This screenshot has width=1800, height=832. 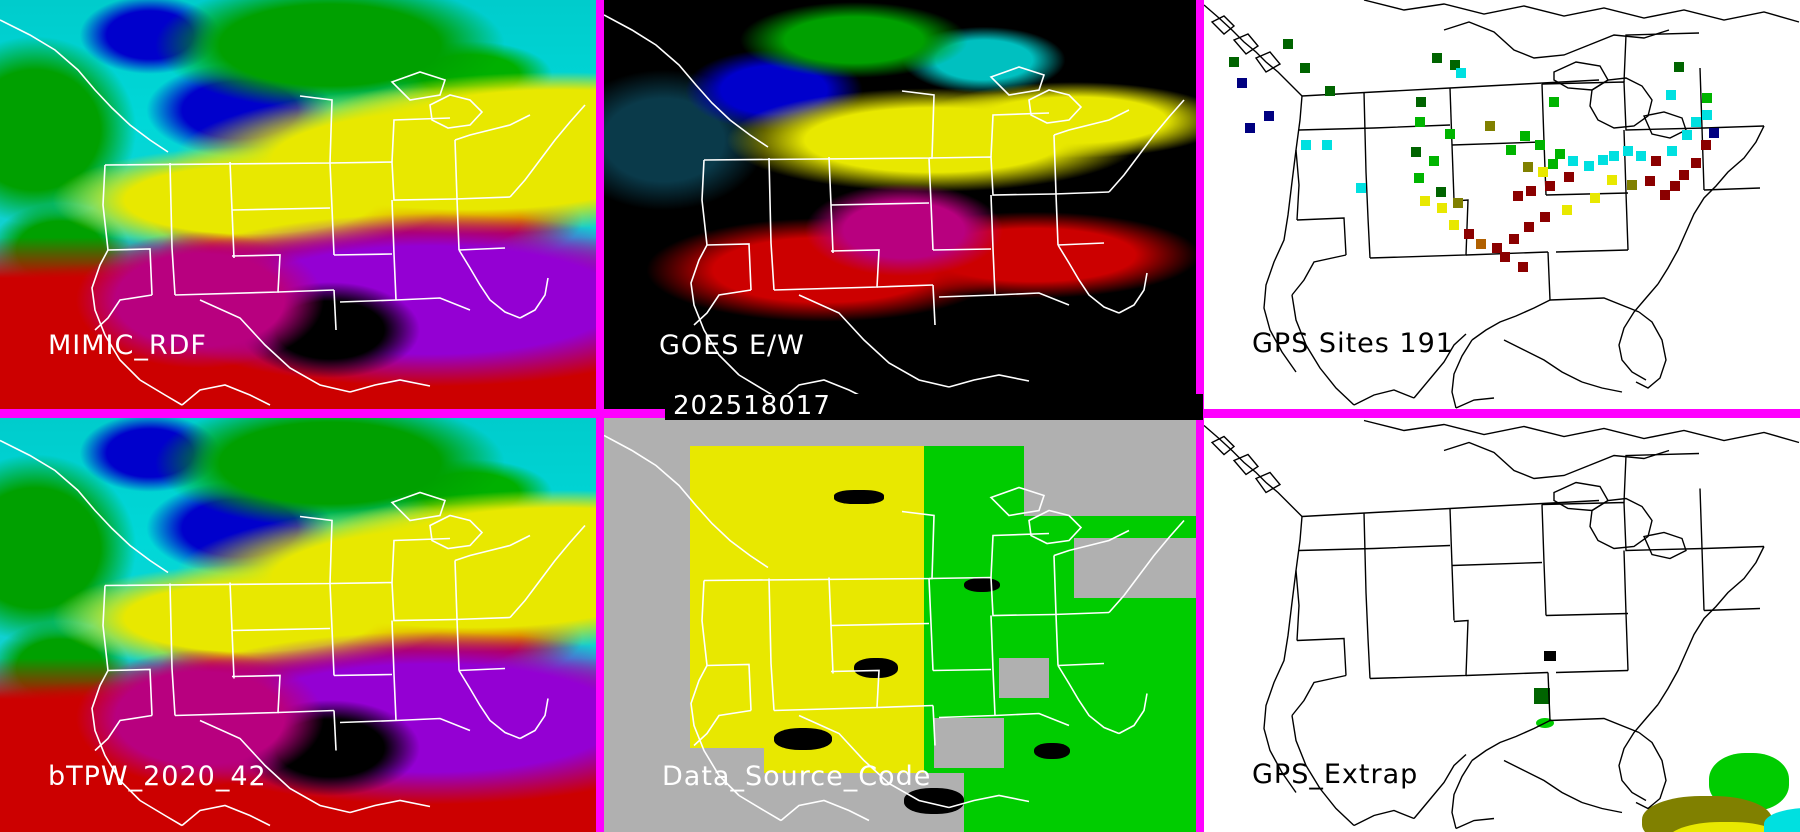 What do you see at coordinates (934, 406) in the screenshot?
I see `timestamp-bar: 202518017` at bounding box center [934, 406].